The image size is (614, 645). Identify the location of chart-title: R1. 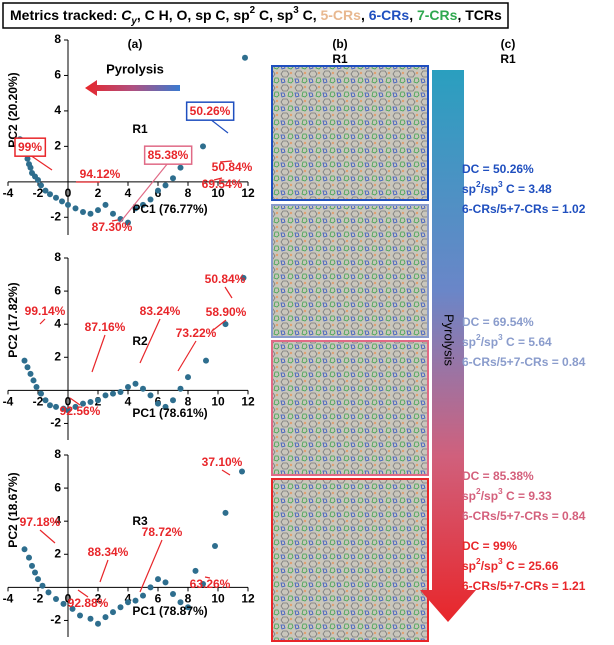
(140, 129).